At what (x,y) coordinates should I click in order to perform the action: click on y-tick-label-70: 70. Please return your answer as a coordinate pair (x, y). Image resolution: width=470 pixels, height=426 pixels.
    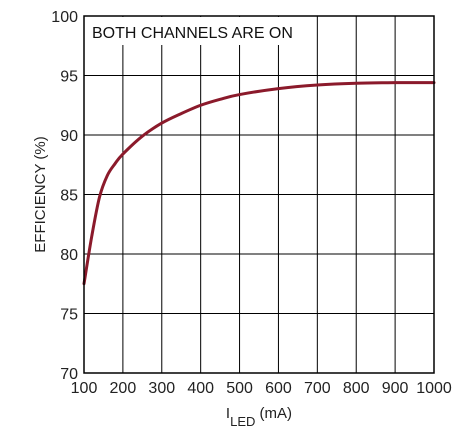
    Looking at the image, I should click on (69, 374).